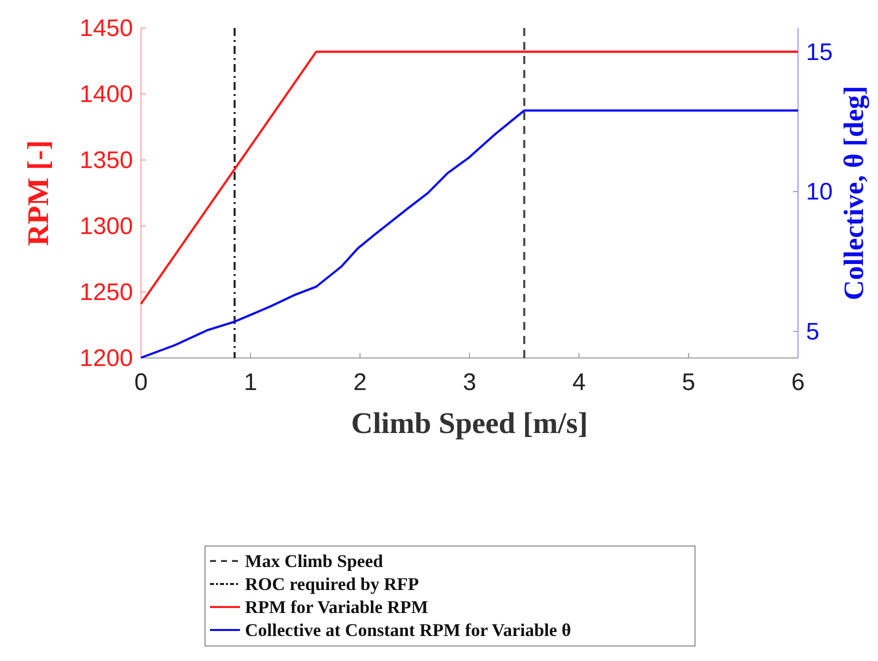 Image resolution: width=878 pixels, height=661 pixels. What do you see at coordinates (106, 226) in the screenshot?
I see `y-tick-label: 1300` at bounding box center [106, 226].